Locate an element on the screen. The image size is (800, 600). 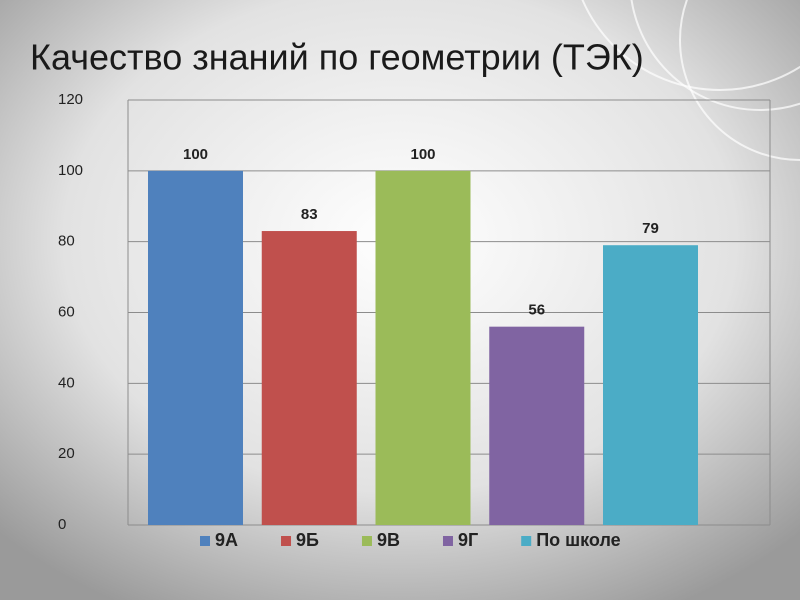
y-tick-label: 80 is located at coordinates (66, 241).